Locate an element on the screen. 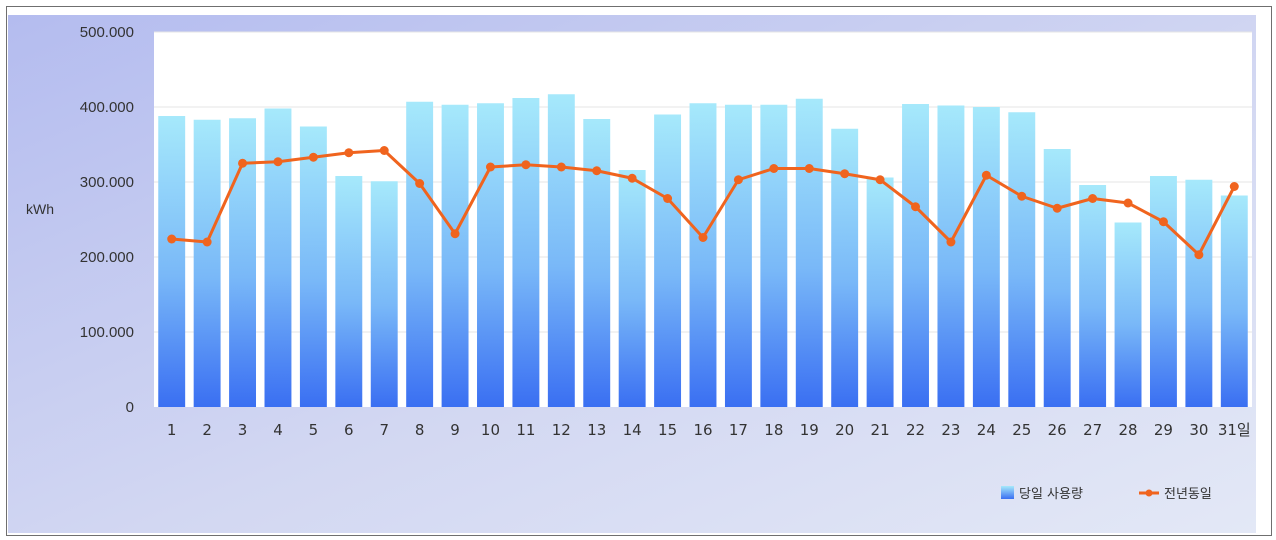 Image resolution: width=1276 pixels, height=540 pixels. x-tick-label: 12 is located at coordinates (561, 430).